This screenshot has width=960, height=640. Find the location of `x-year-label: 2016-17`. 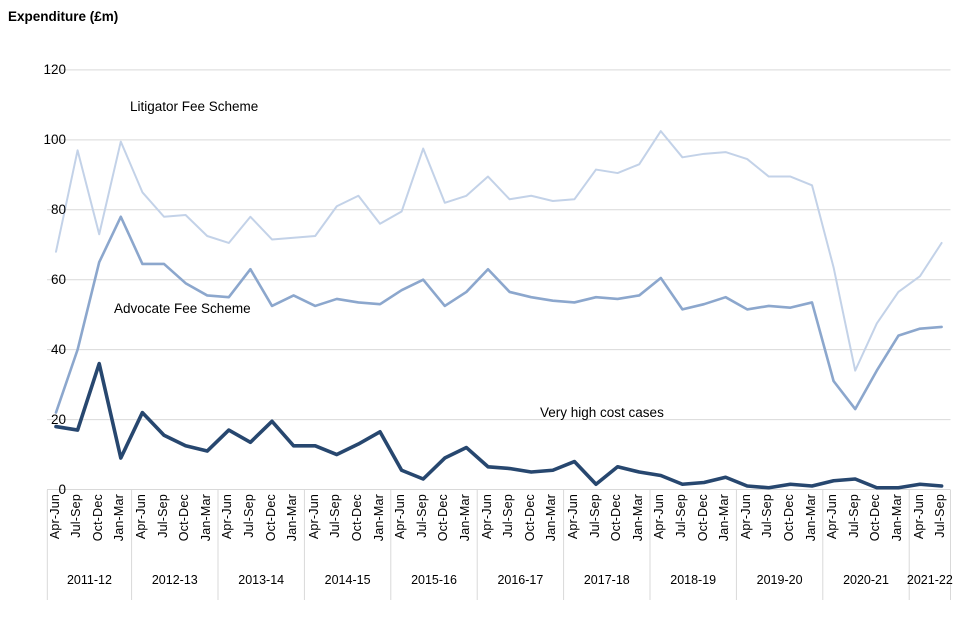

x-year-label: 2016-17 is located at coordinates (520, 580).